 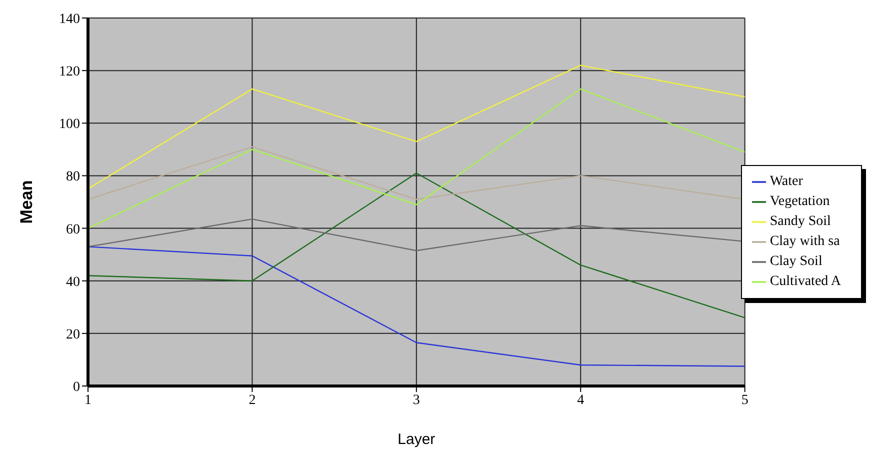 What do you see at coordinates (805, 241) in the screenshot?
I see `legend-label: Clay with sa` at bounding box center [805, 241].